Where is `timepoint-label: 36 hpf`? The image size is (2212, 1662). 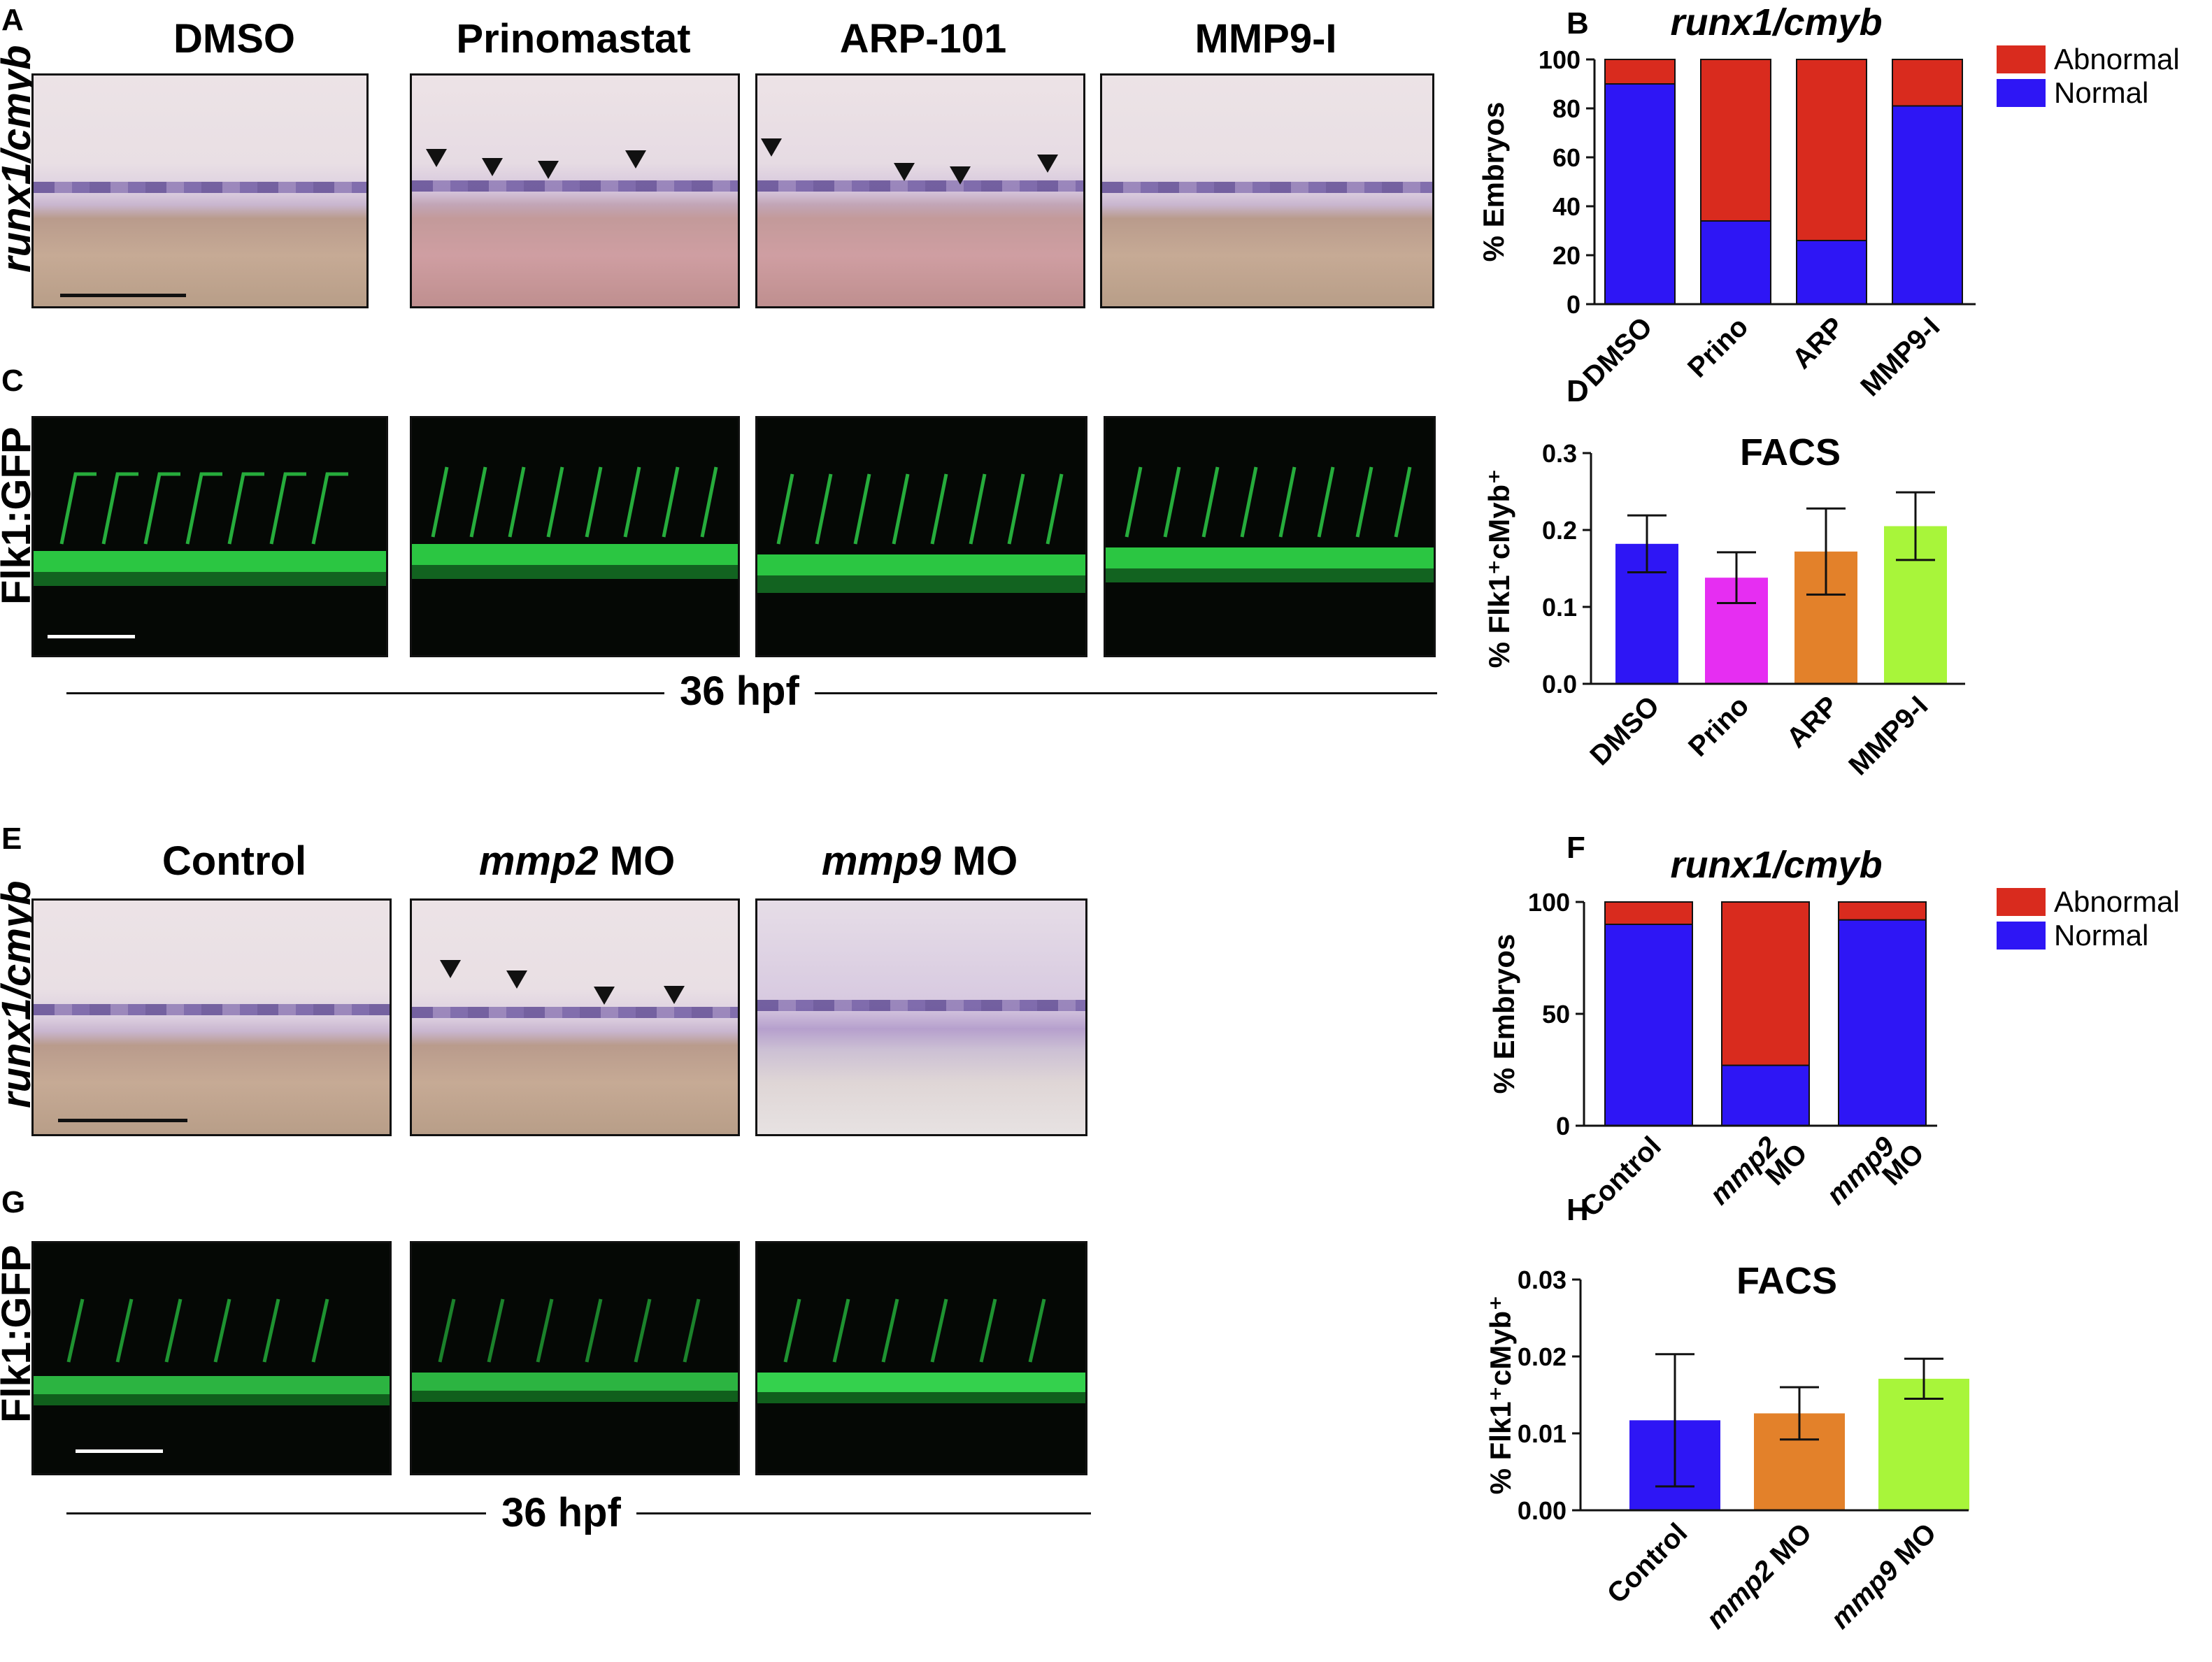 timepoint-label: 36 hpf is located at coordinates (739, 692).